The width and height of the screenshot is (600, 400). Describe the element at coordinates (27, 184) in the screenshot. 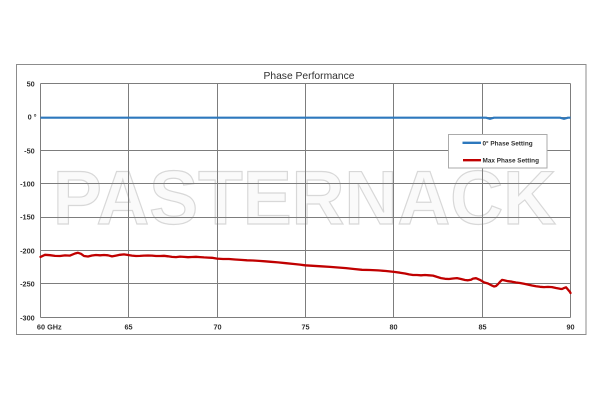

I see `svg-text: -100` at that location.